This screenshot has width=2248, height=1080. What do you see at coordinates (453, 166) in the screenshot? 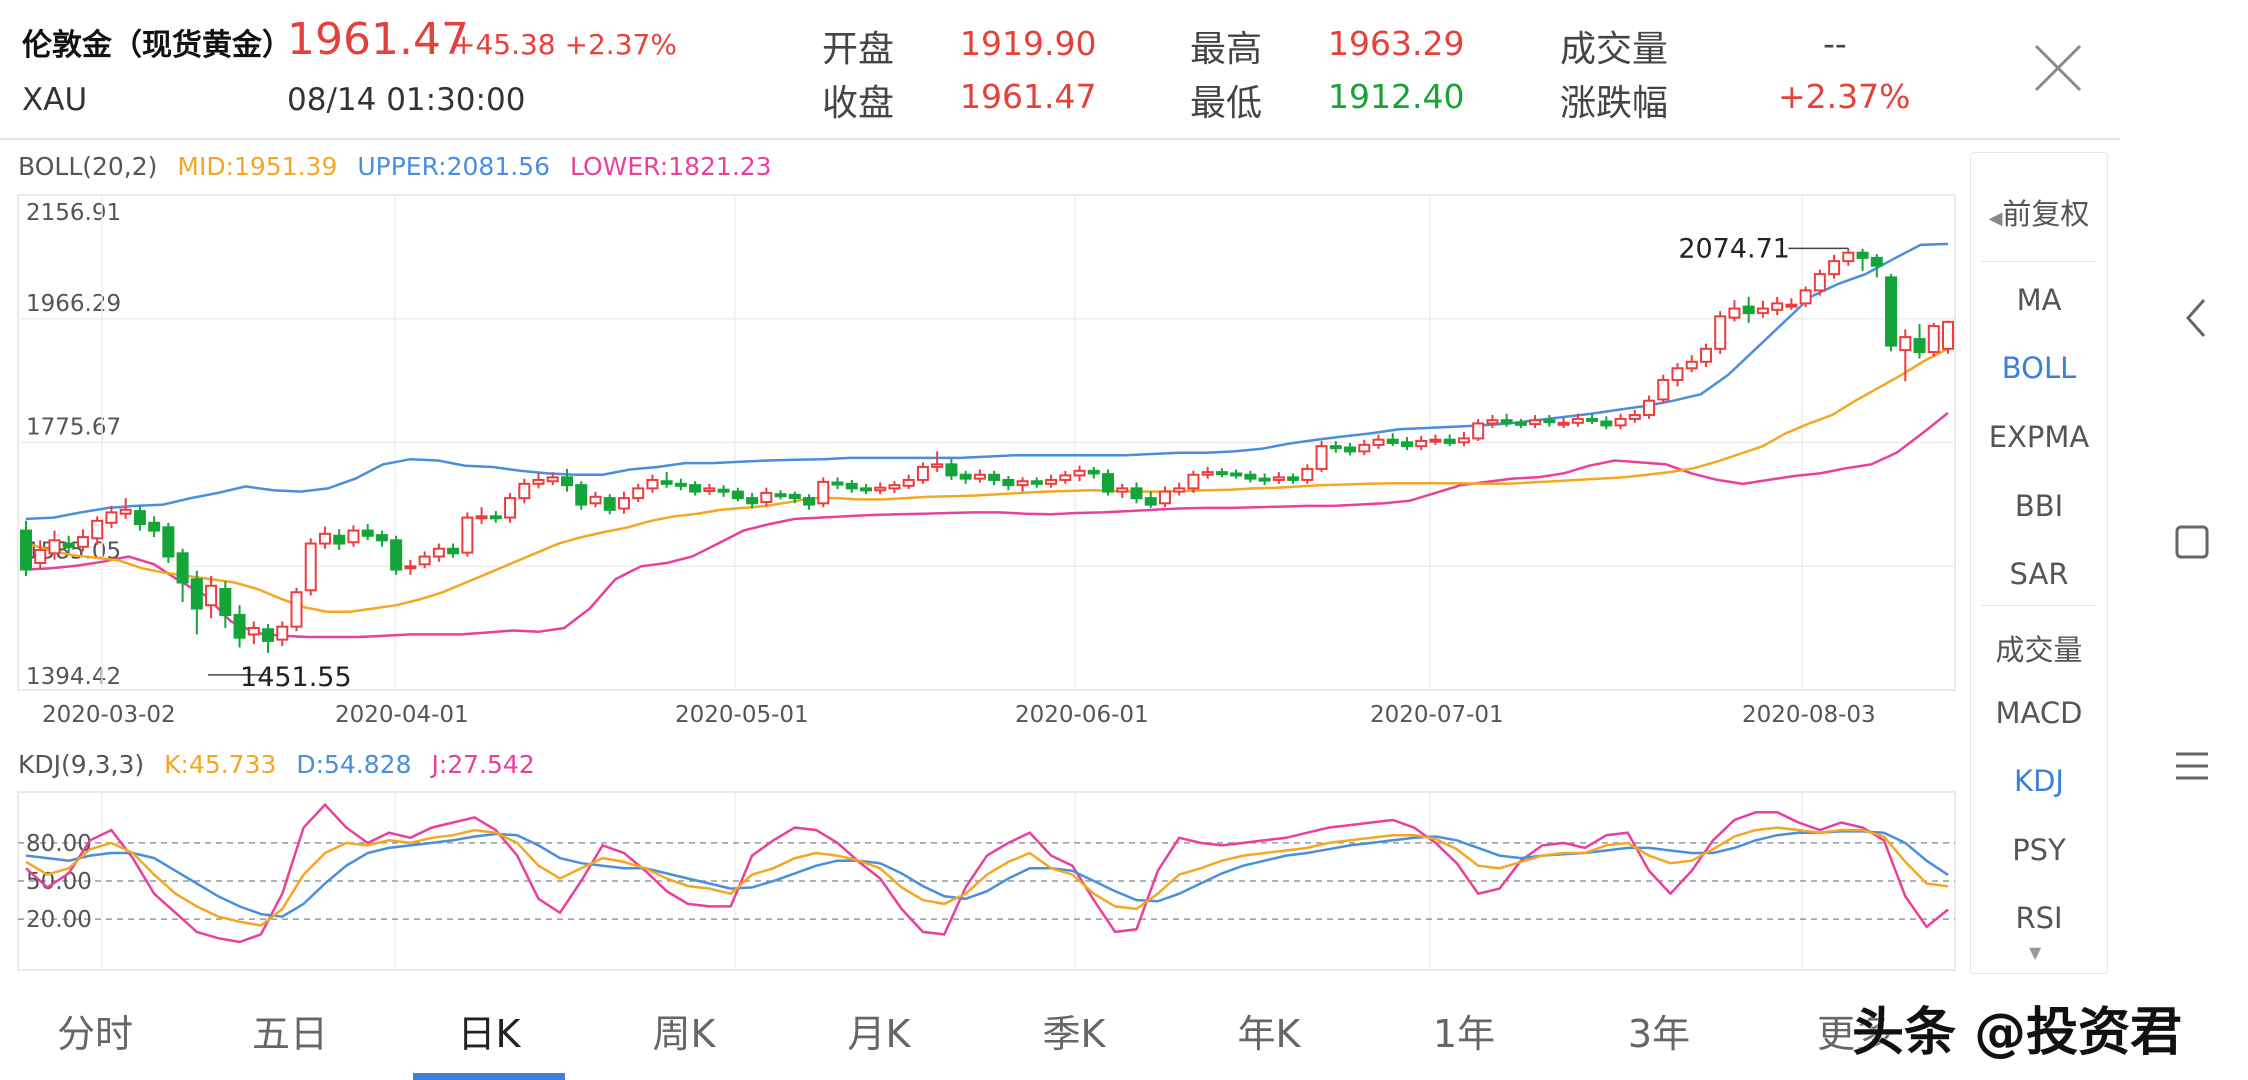
I see `boll-legend-upper: UPPER:2081.56` at bounding box center [453, 166].